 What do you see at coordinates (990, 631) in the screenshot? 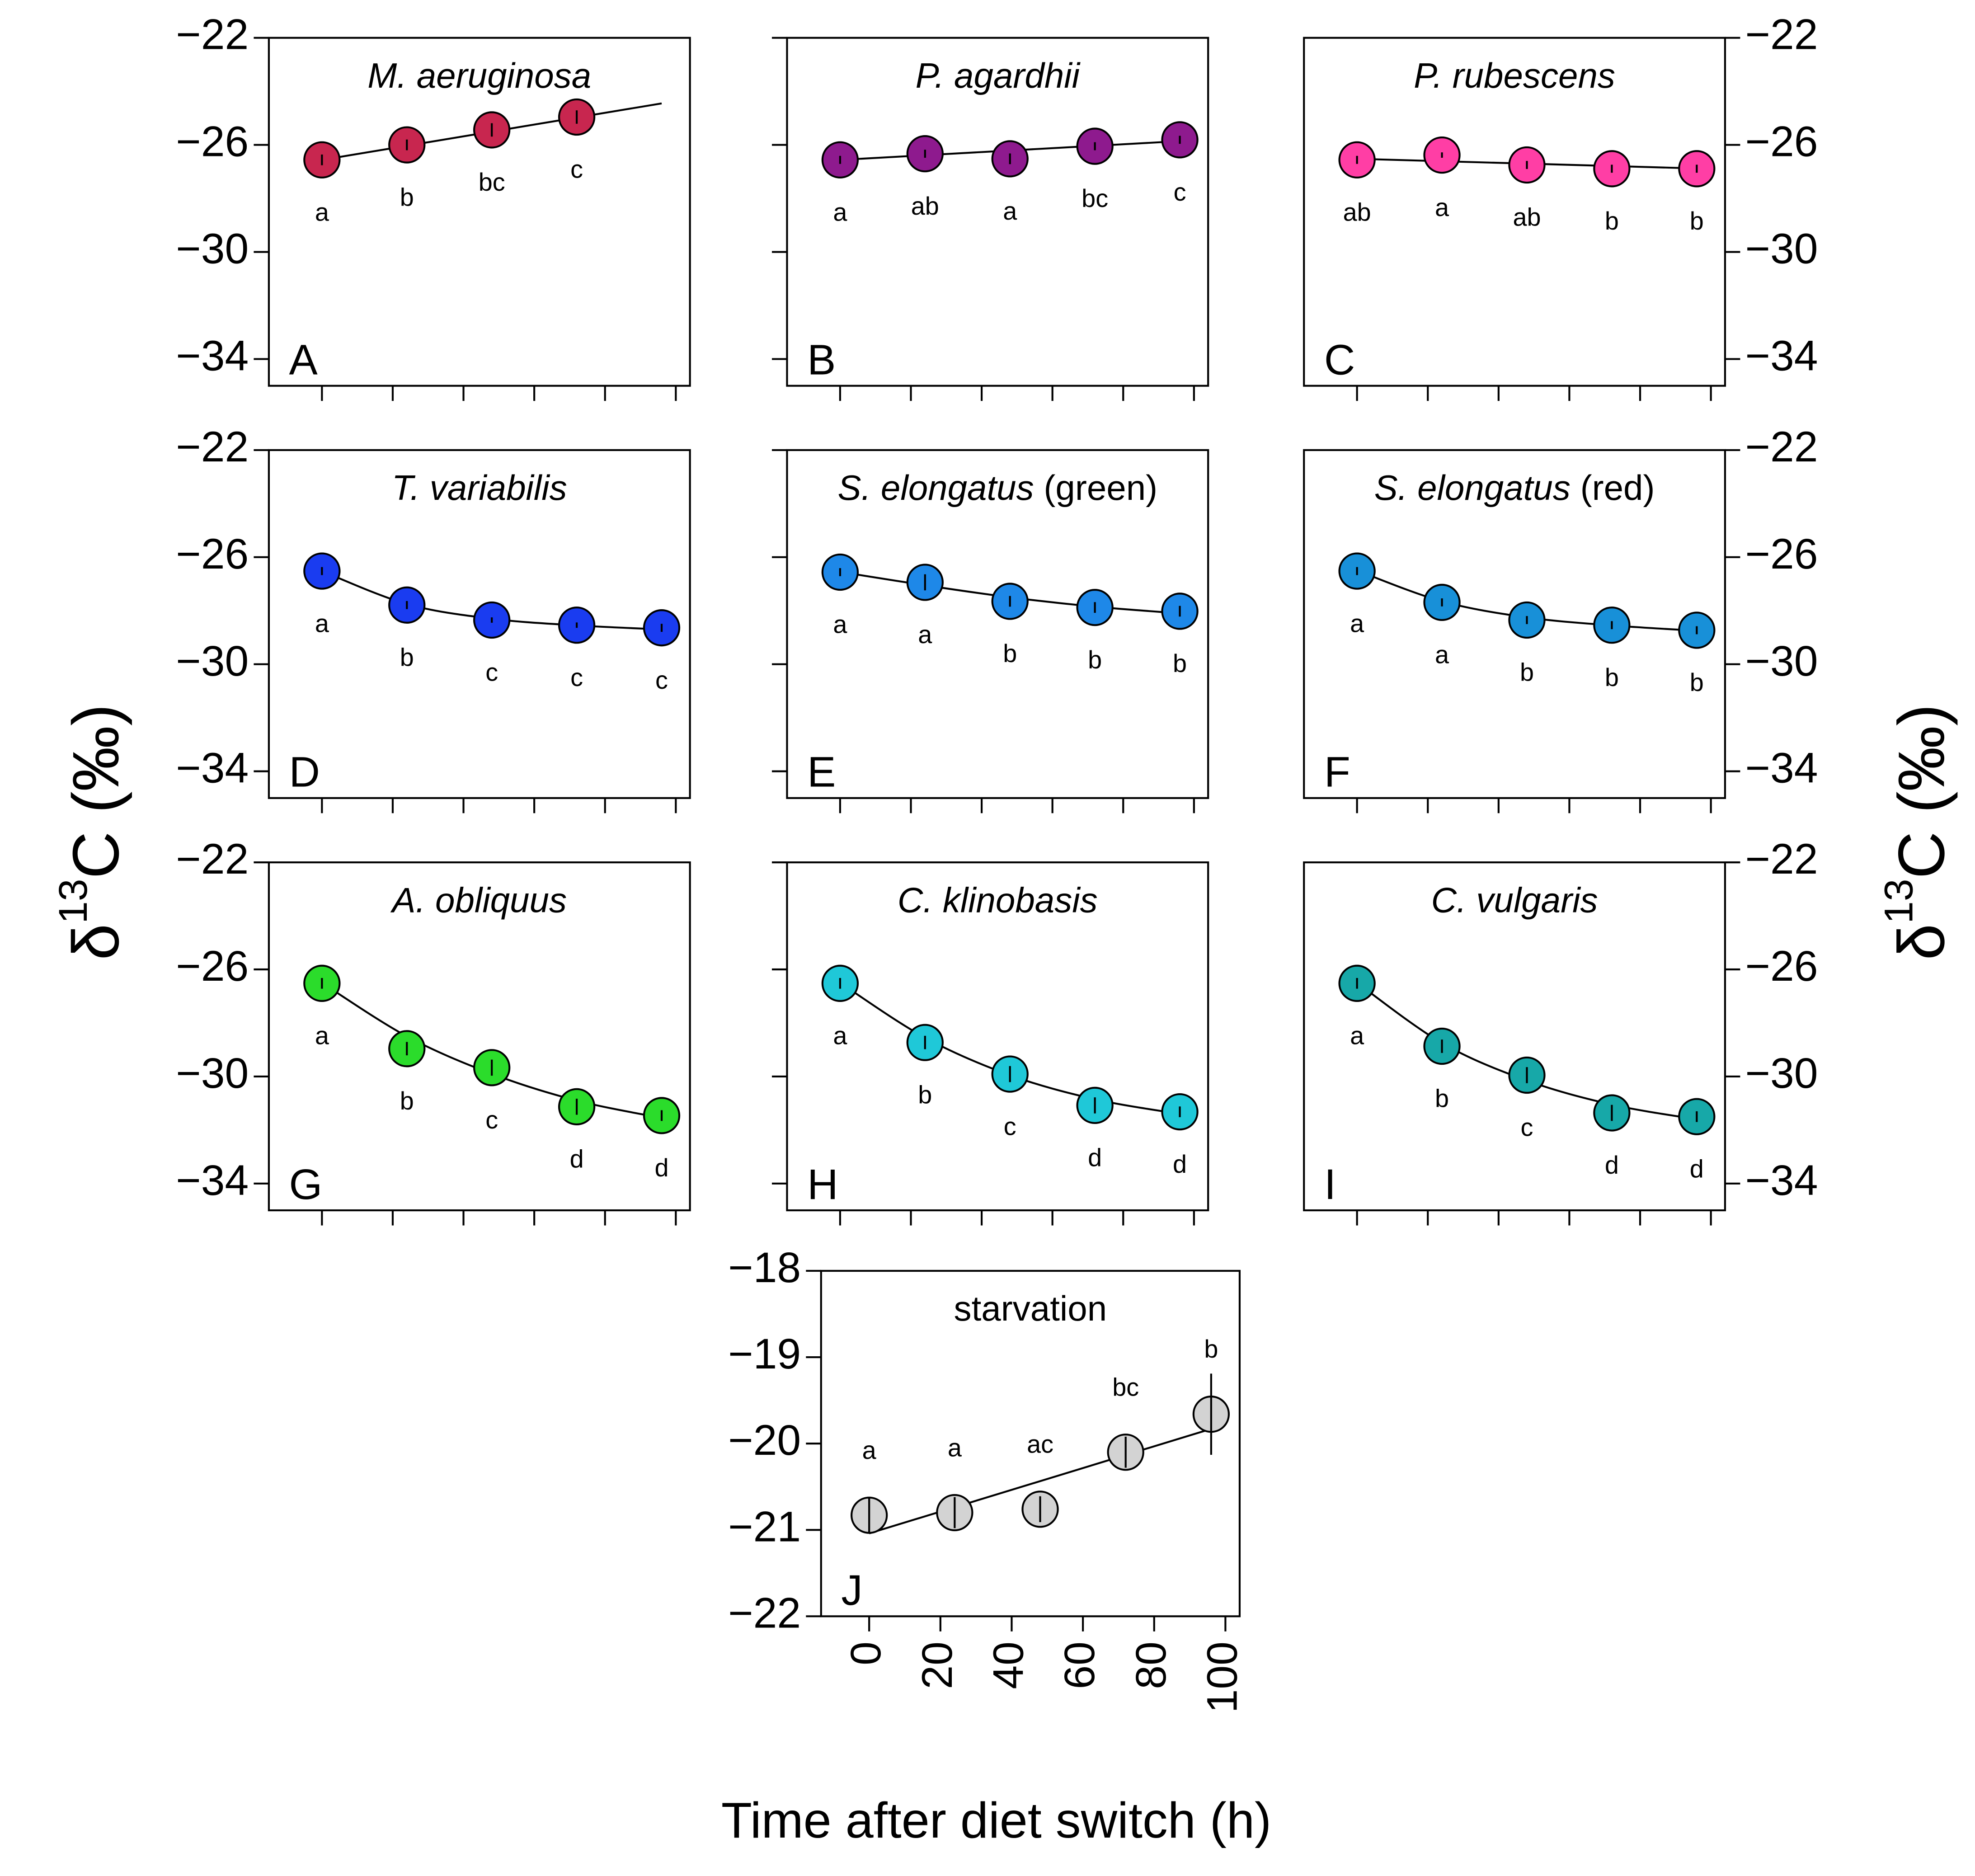
I see `panel: a a b b b S. elongatus (green) E` at bounding box center [990, 631].